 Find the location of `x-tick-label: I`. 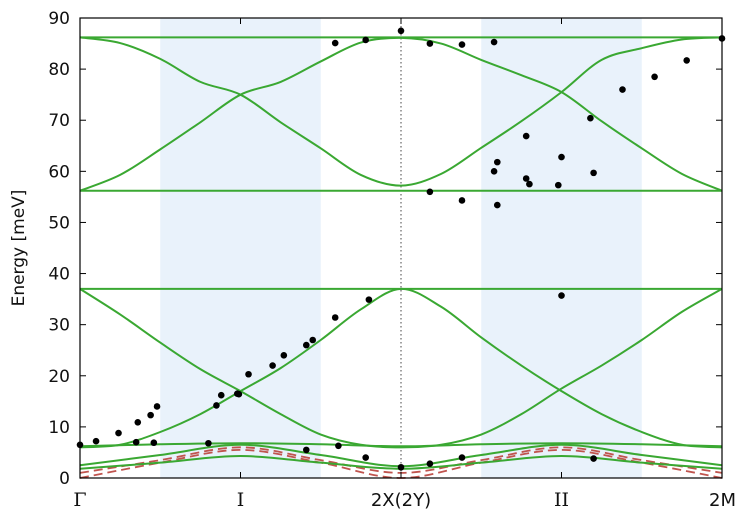

x-tick-label: I is located at coordinates (241, 500).